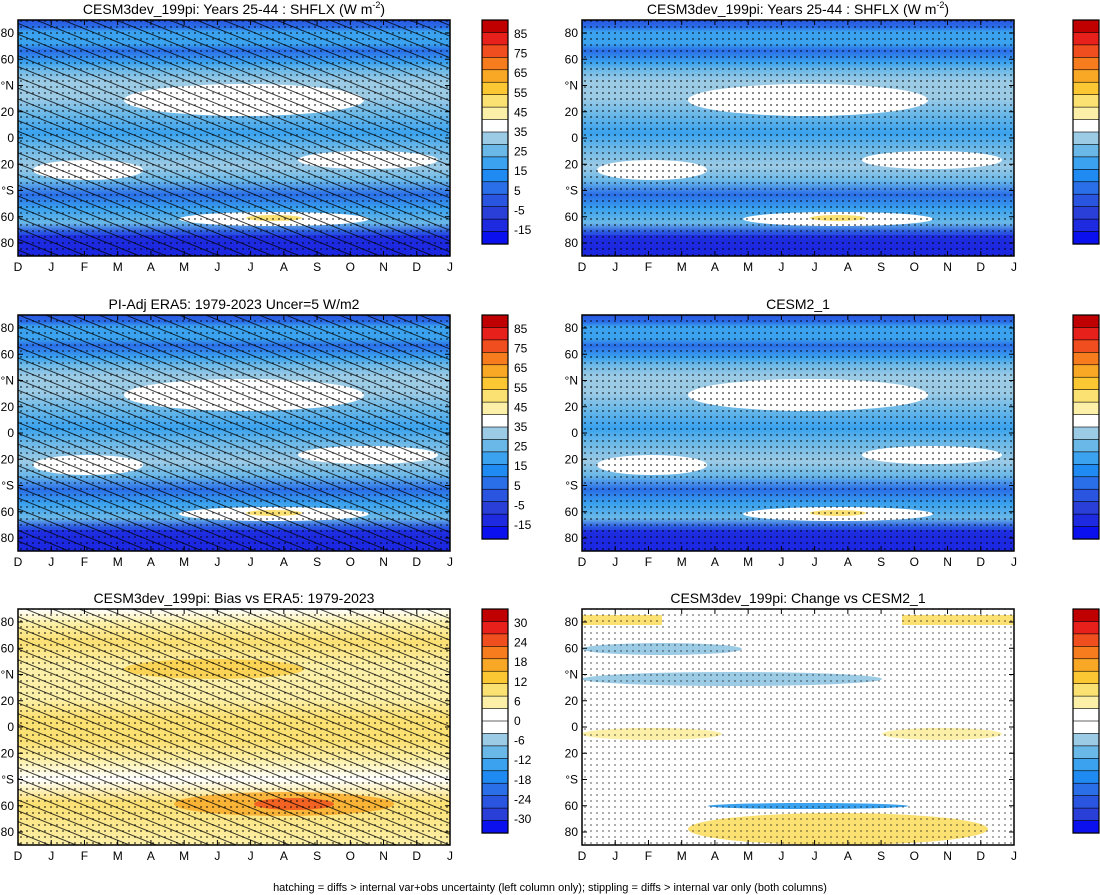  Describe the element at coordinates (521, 132) in the screenshot. I see `colorbar-label: 35` at that location.